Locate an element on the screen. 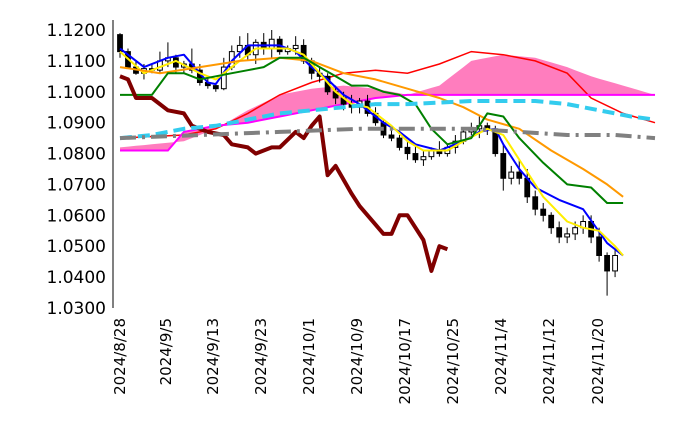  x-tick-label: 2024/11/12 is located at coordinates (549, 361).